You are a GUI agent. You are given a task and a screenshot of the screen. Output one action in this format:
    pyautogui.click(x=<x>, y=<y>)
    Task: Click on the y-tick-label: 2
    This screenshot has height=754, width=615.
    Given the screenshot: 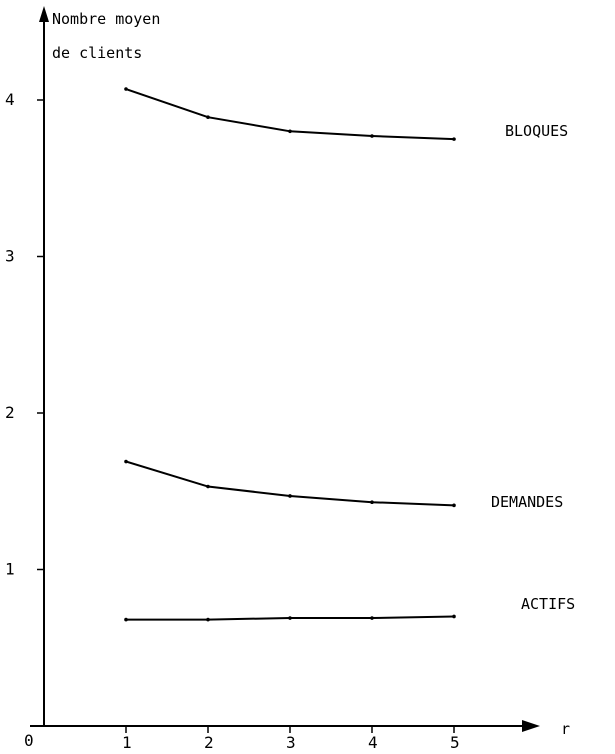 What is the action you would take?
    pyautogui.click(x=10, y=412)
    